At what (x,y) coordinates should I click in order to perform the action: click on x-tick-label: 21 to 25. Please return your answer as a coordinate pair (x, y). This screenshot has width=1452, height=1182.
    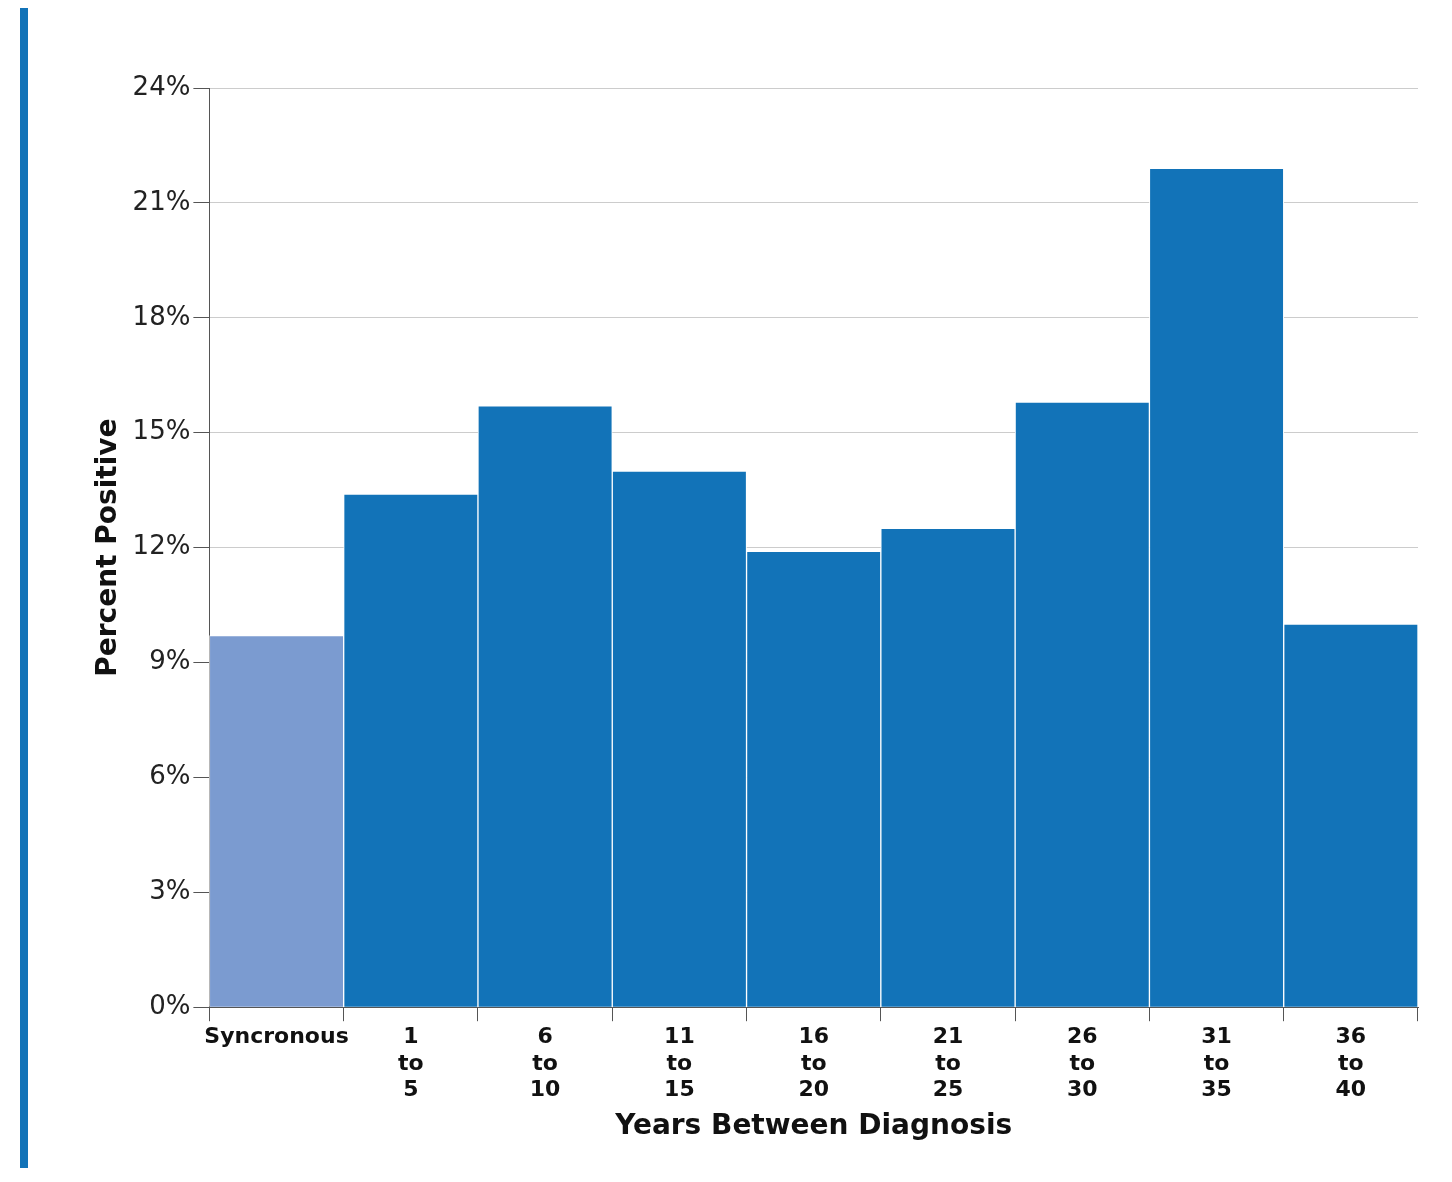
    Looking at the image, I should click on (948, 1062).